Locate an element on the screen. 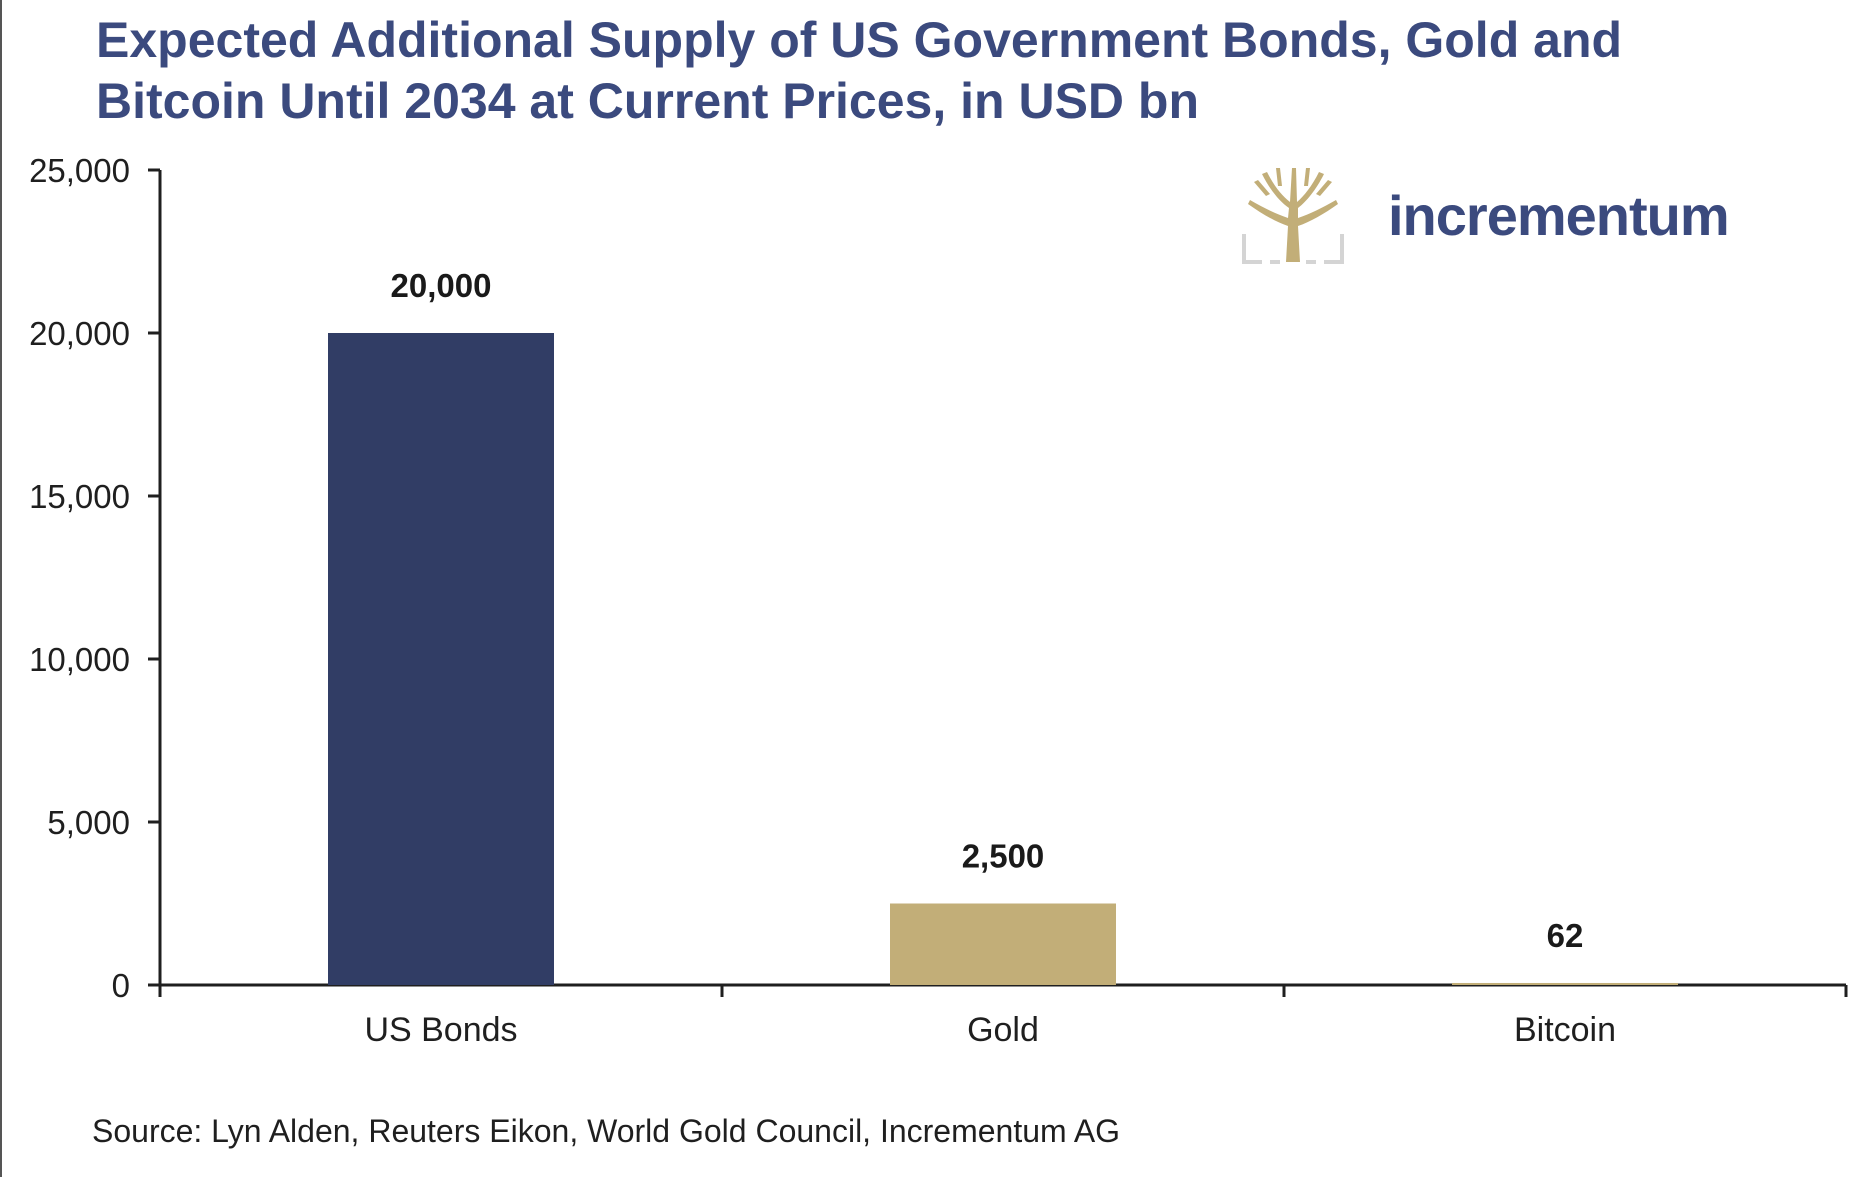 The height and width of the screenshot is (1177, 1856). left-border-rule is located at coordinates (1, 588).